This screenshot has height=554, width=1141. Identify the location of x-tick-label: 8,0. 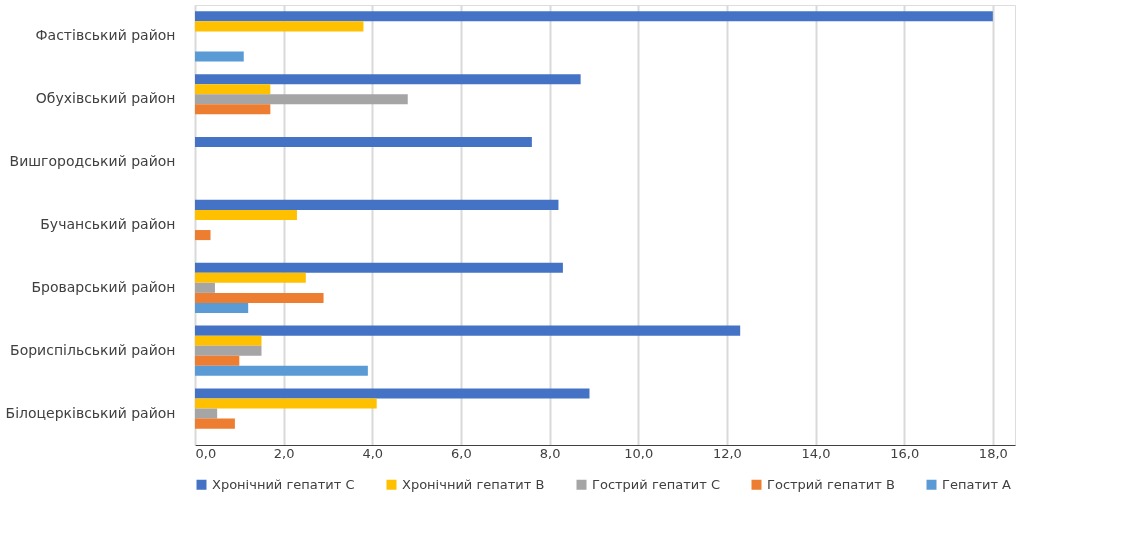
(550, 453).